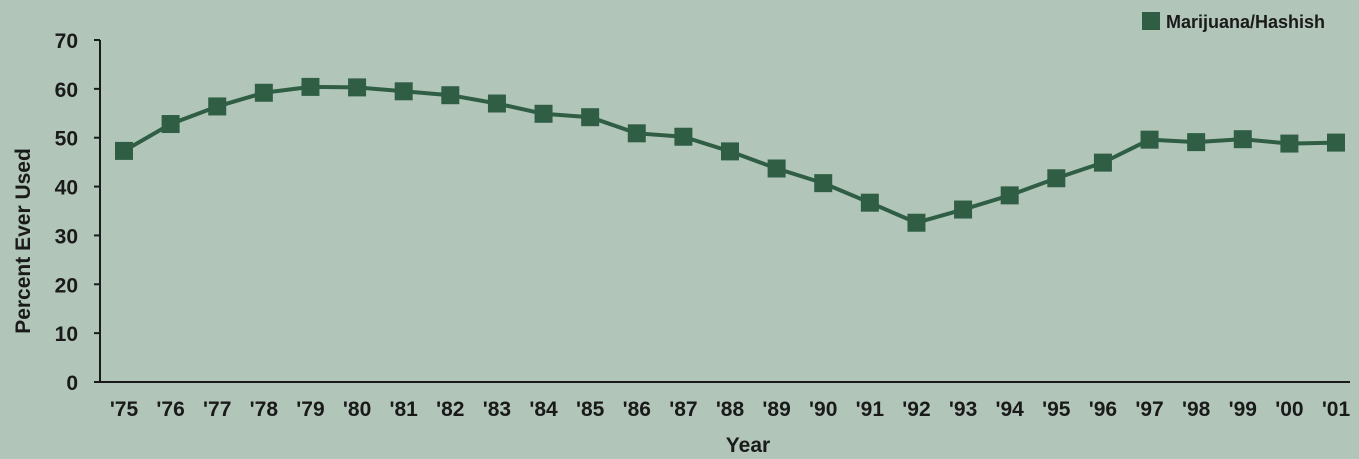 The image size is (1359, 459). Describe the element at coordinates (450, 409) in the screenshot. I see `x-tick-label: '82` at that location.